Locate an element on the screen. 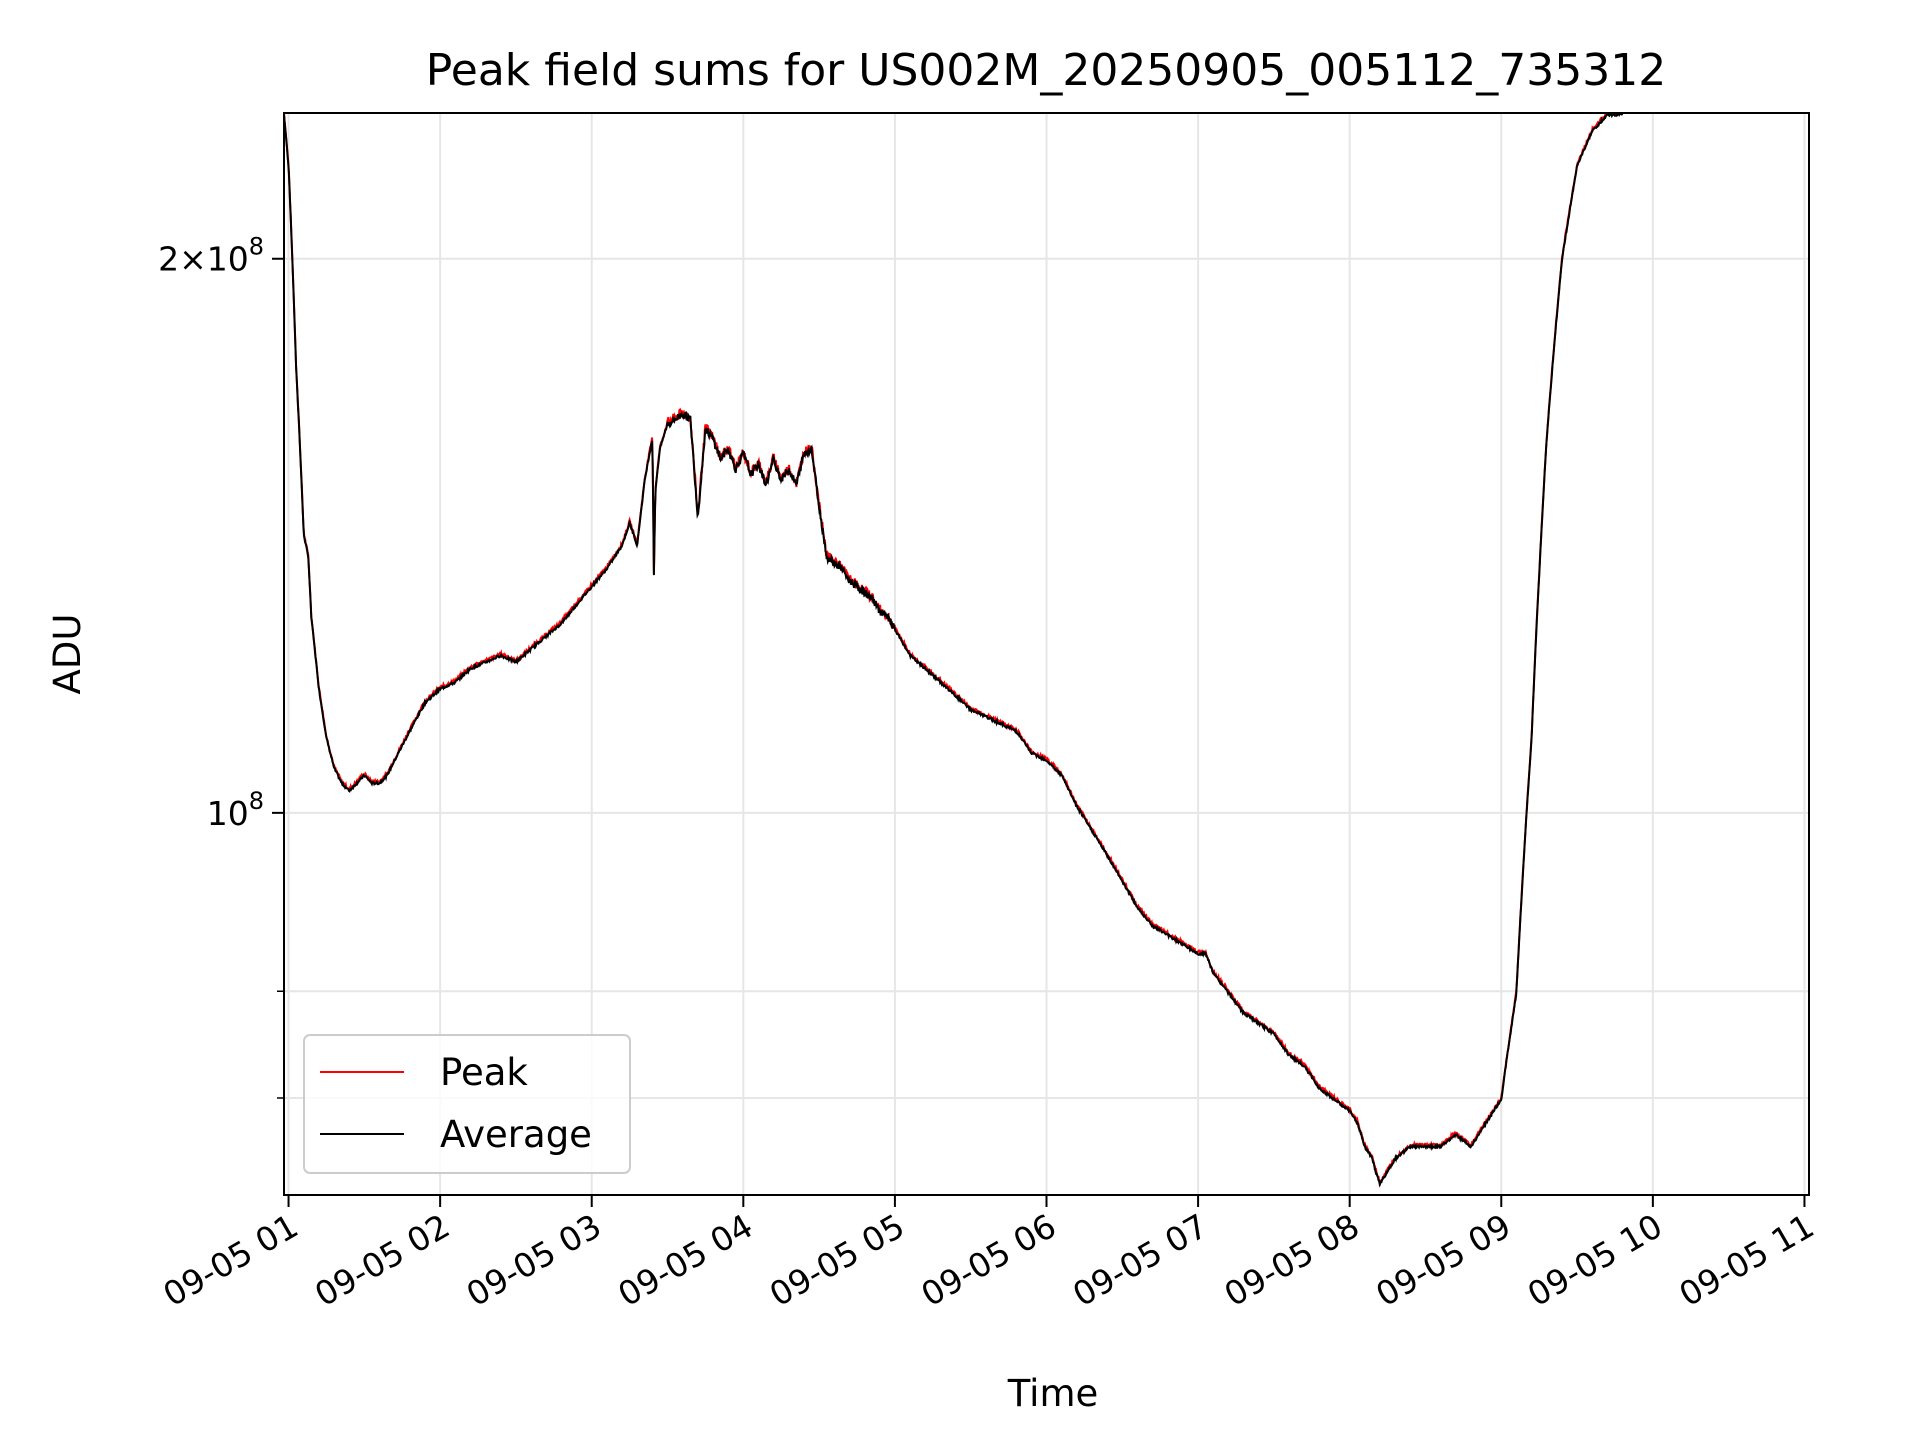 This screenshot has height=1440, width=1920. legend-label-peak: Peak is located at coordinates (484, 1072).